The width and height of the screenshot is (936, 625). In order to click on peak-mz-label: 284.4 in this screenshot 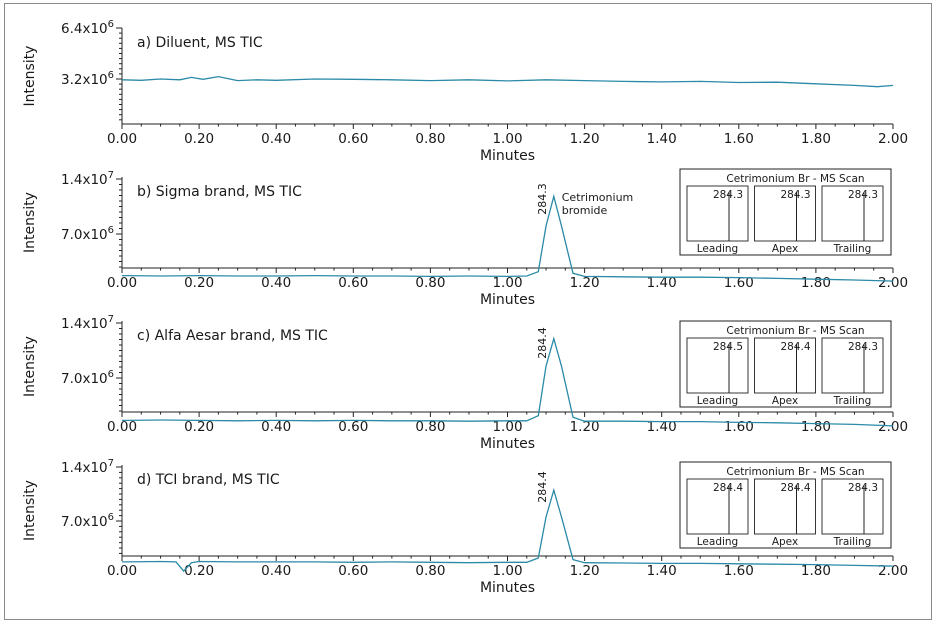, I will do `click(542, 487)`.